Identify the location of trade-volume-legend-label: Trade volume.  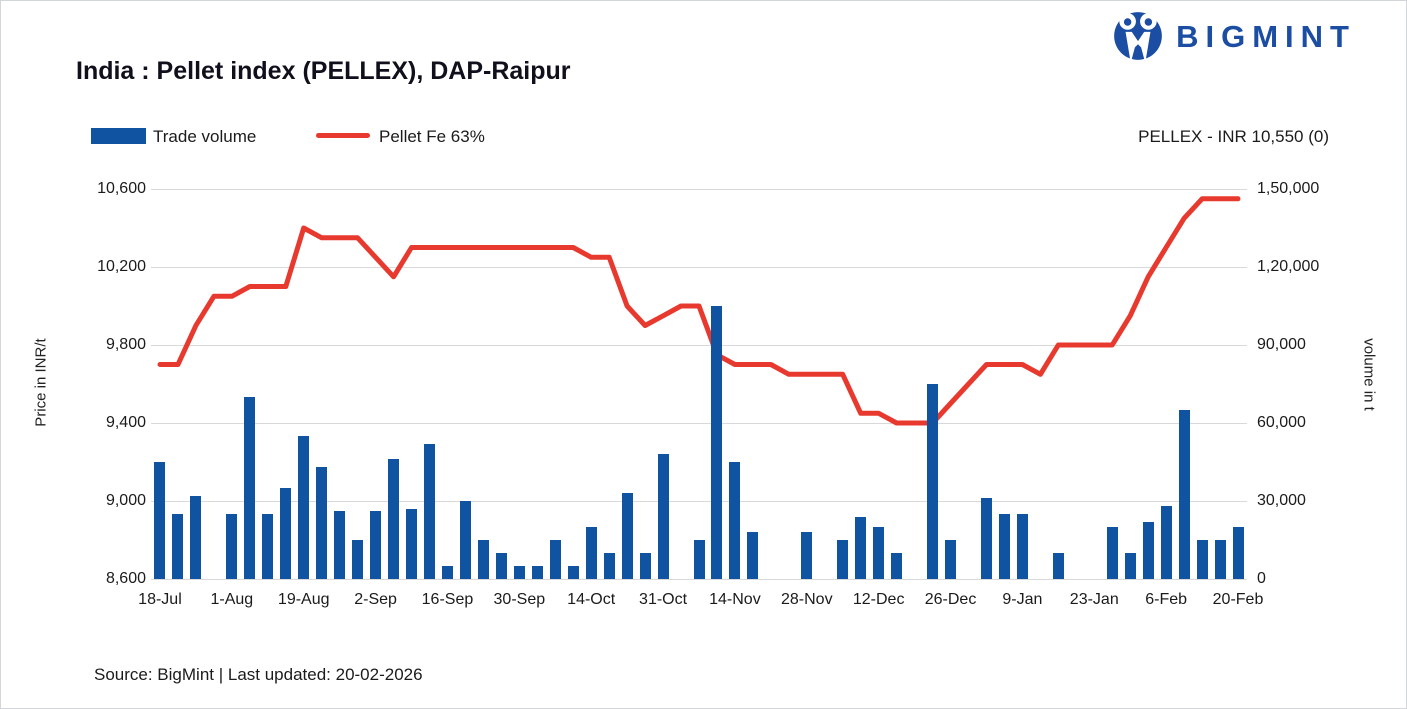
(205, 136).